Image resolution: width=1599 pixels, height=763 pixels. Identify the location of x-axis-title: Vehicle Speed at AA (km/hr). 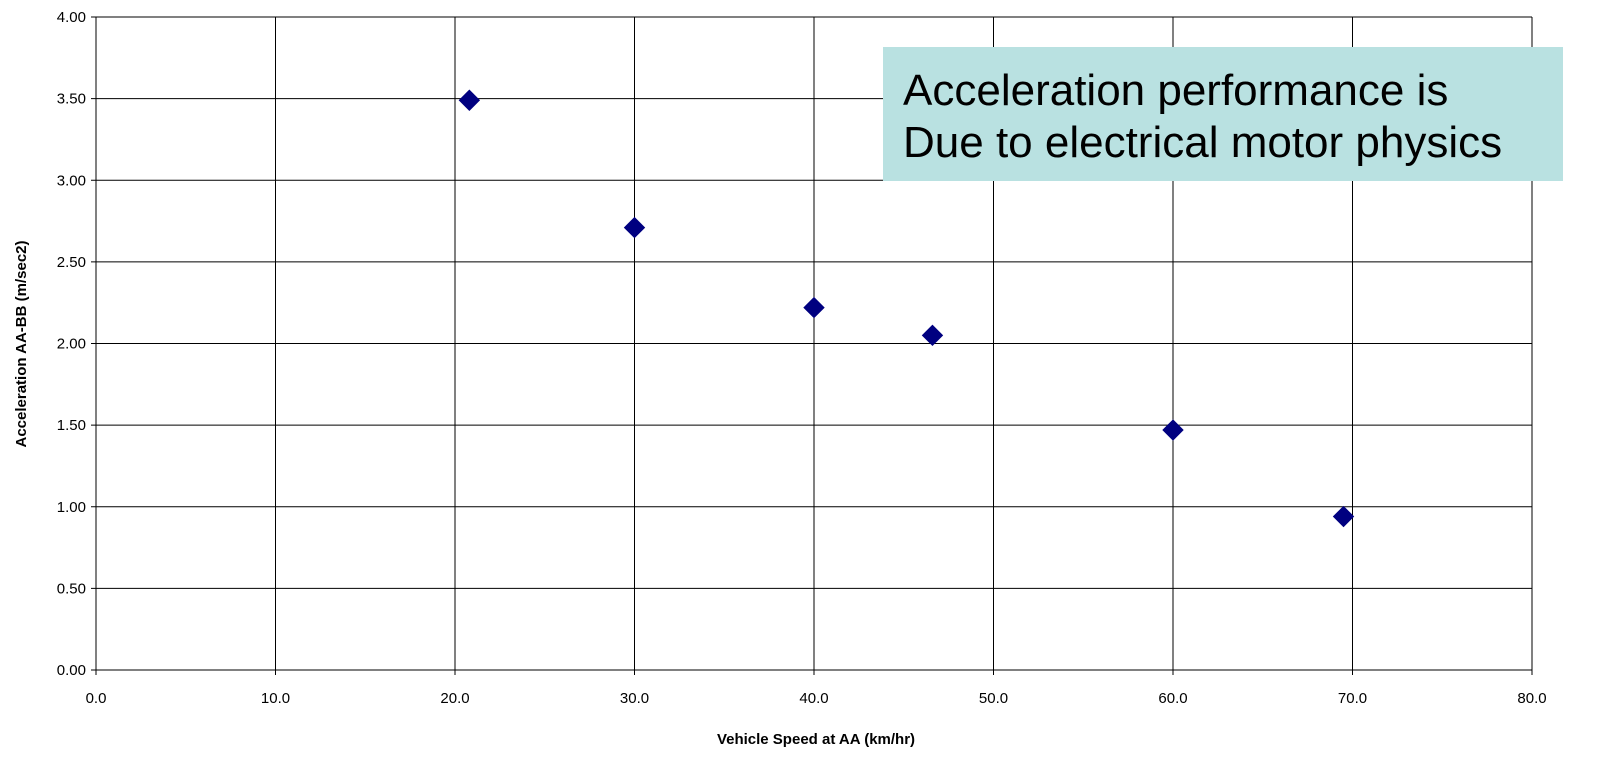
(816, 739).